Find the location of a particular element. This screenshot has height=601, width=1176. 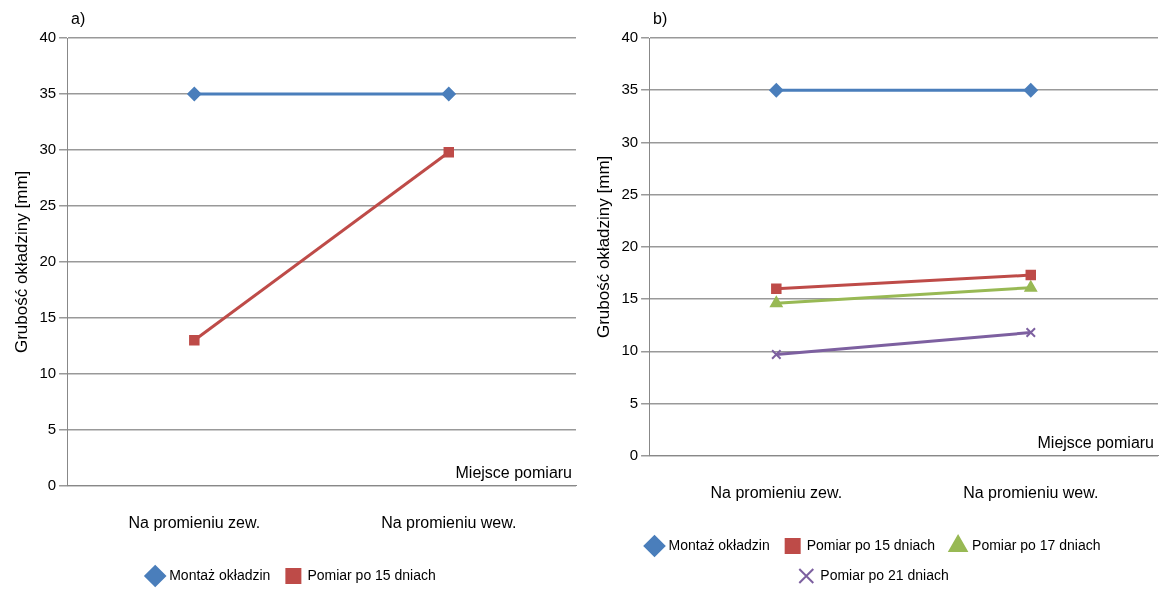

chart-title: a) is located at coordinates (78, 19).